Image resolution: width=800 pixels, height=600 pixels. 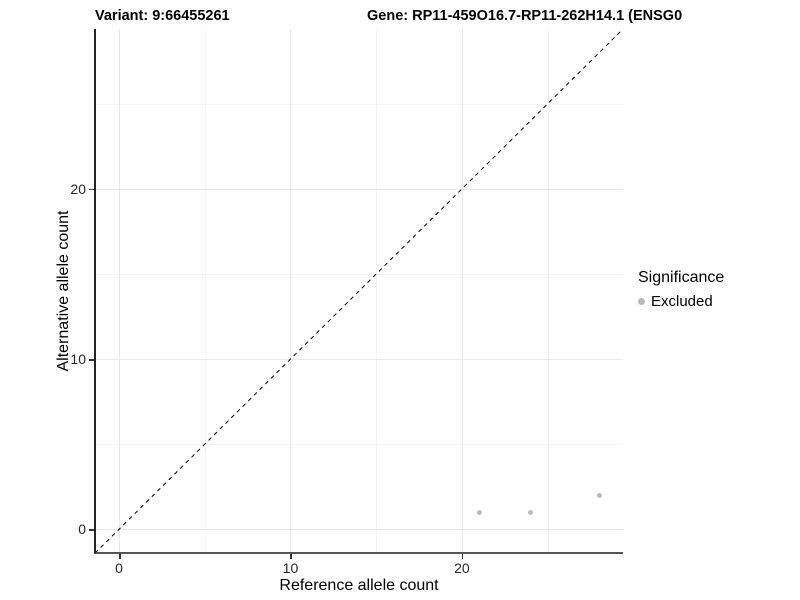 What do you see at coordinates (358, 553) in the screenshot?
I see `x-axis-line` at bounding box center [358, 553].